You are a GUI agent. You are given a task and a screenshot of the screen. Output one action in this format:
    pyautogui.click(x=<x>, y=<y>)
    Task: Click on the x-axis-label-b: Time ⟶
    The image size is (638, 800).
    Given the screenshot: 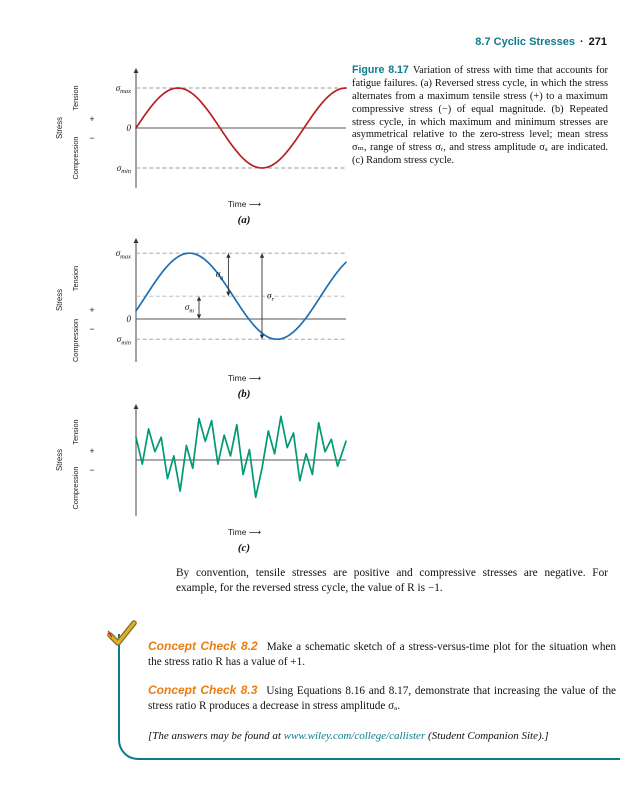 What is the action you would take?
    pyautogui.click(x=202, y=378)
    